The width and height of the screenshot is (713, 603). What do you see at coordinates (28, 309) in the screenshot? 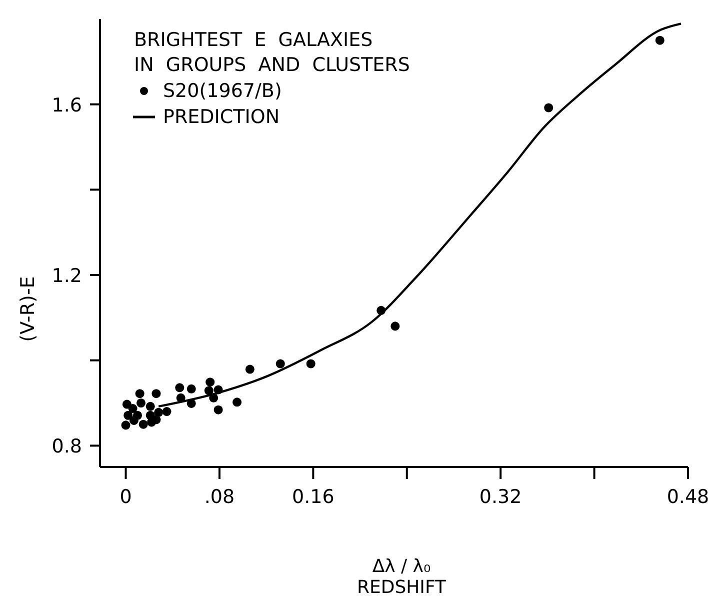
I see `y-axis-title: (V-R)-E` at bounding box center [28, 309].